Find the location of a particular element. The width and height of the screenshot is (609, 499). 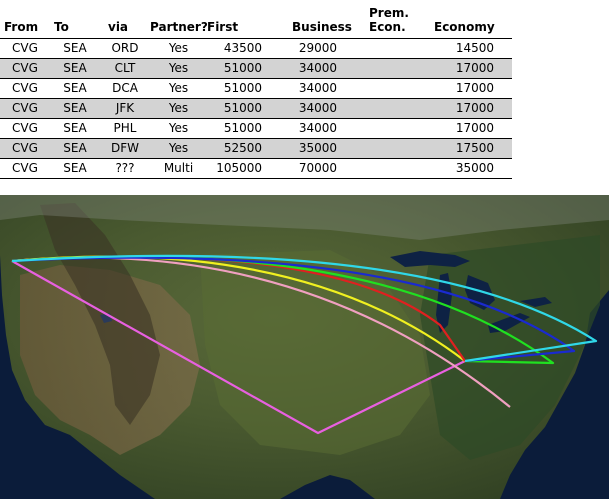

header-to: To is located at coordinates (61, 27).